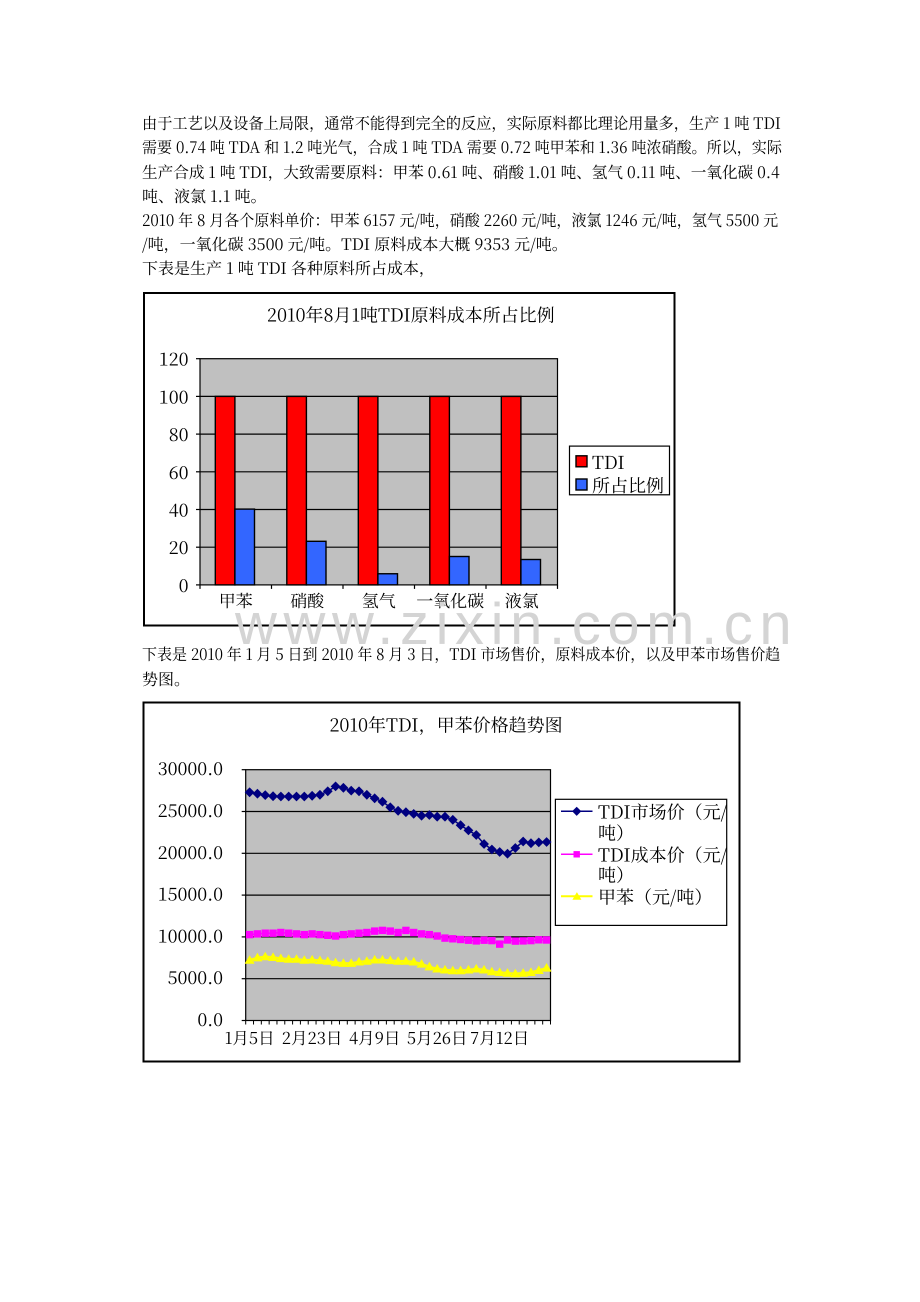  What do you see at coordinates (250, 1037) in the screenshot?
I see `svg-text: 1月5日` at bounding box center [250, 1037].